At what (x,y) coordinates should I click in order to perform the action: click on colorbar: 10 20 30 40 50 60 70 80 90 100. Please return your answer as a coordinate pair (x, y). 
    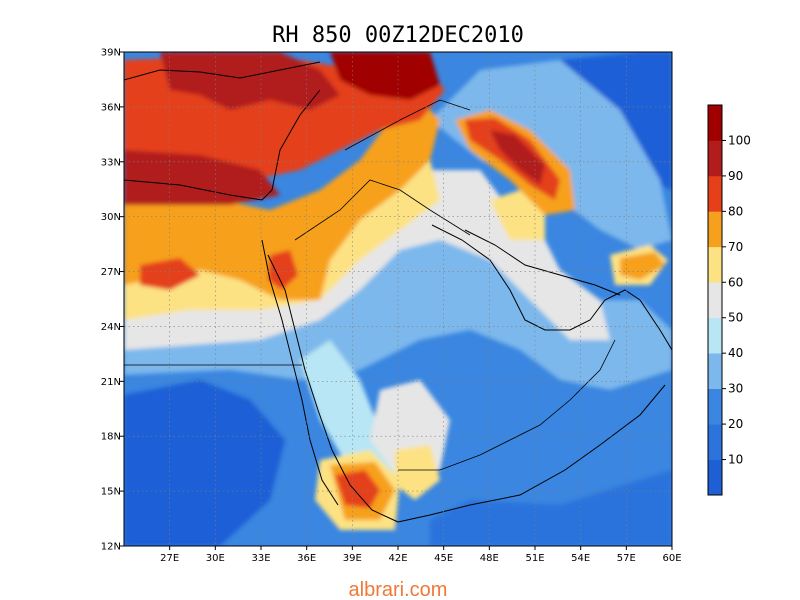
    Looking at the image, I should click on (729, 300).